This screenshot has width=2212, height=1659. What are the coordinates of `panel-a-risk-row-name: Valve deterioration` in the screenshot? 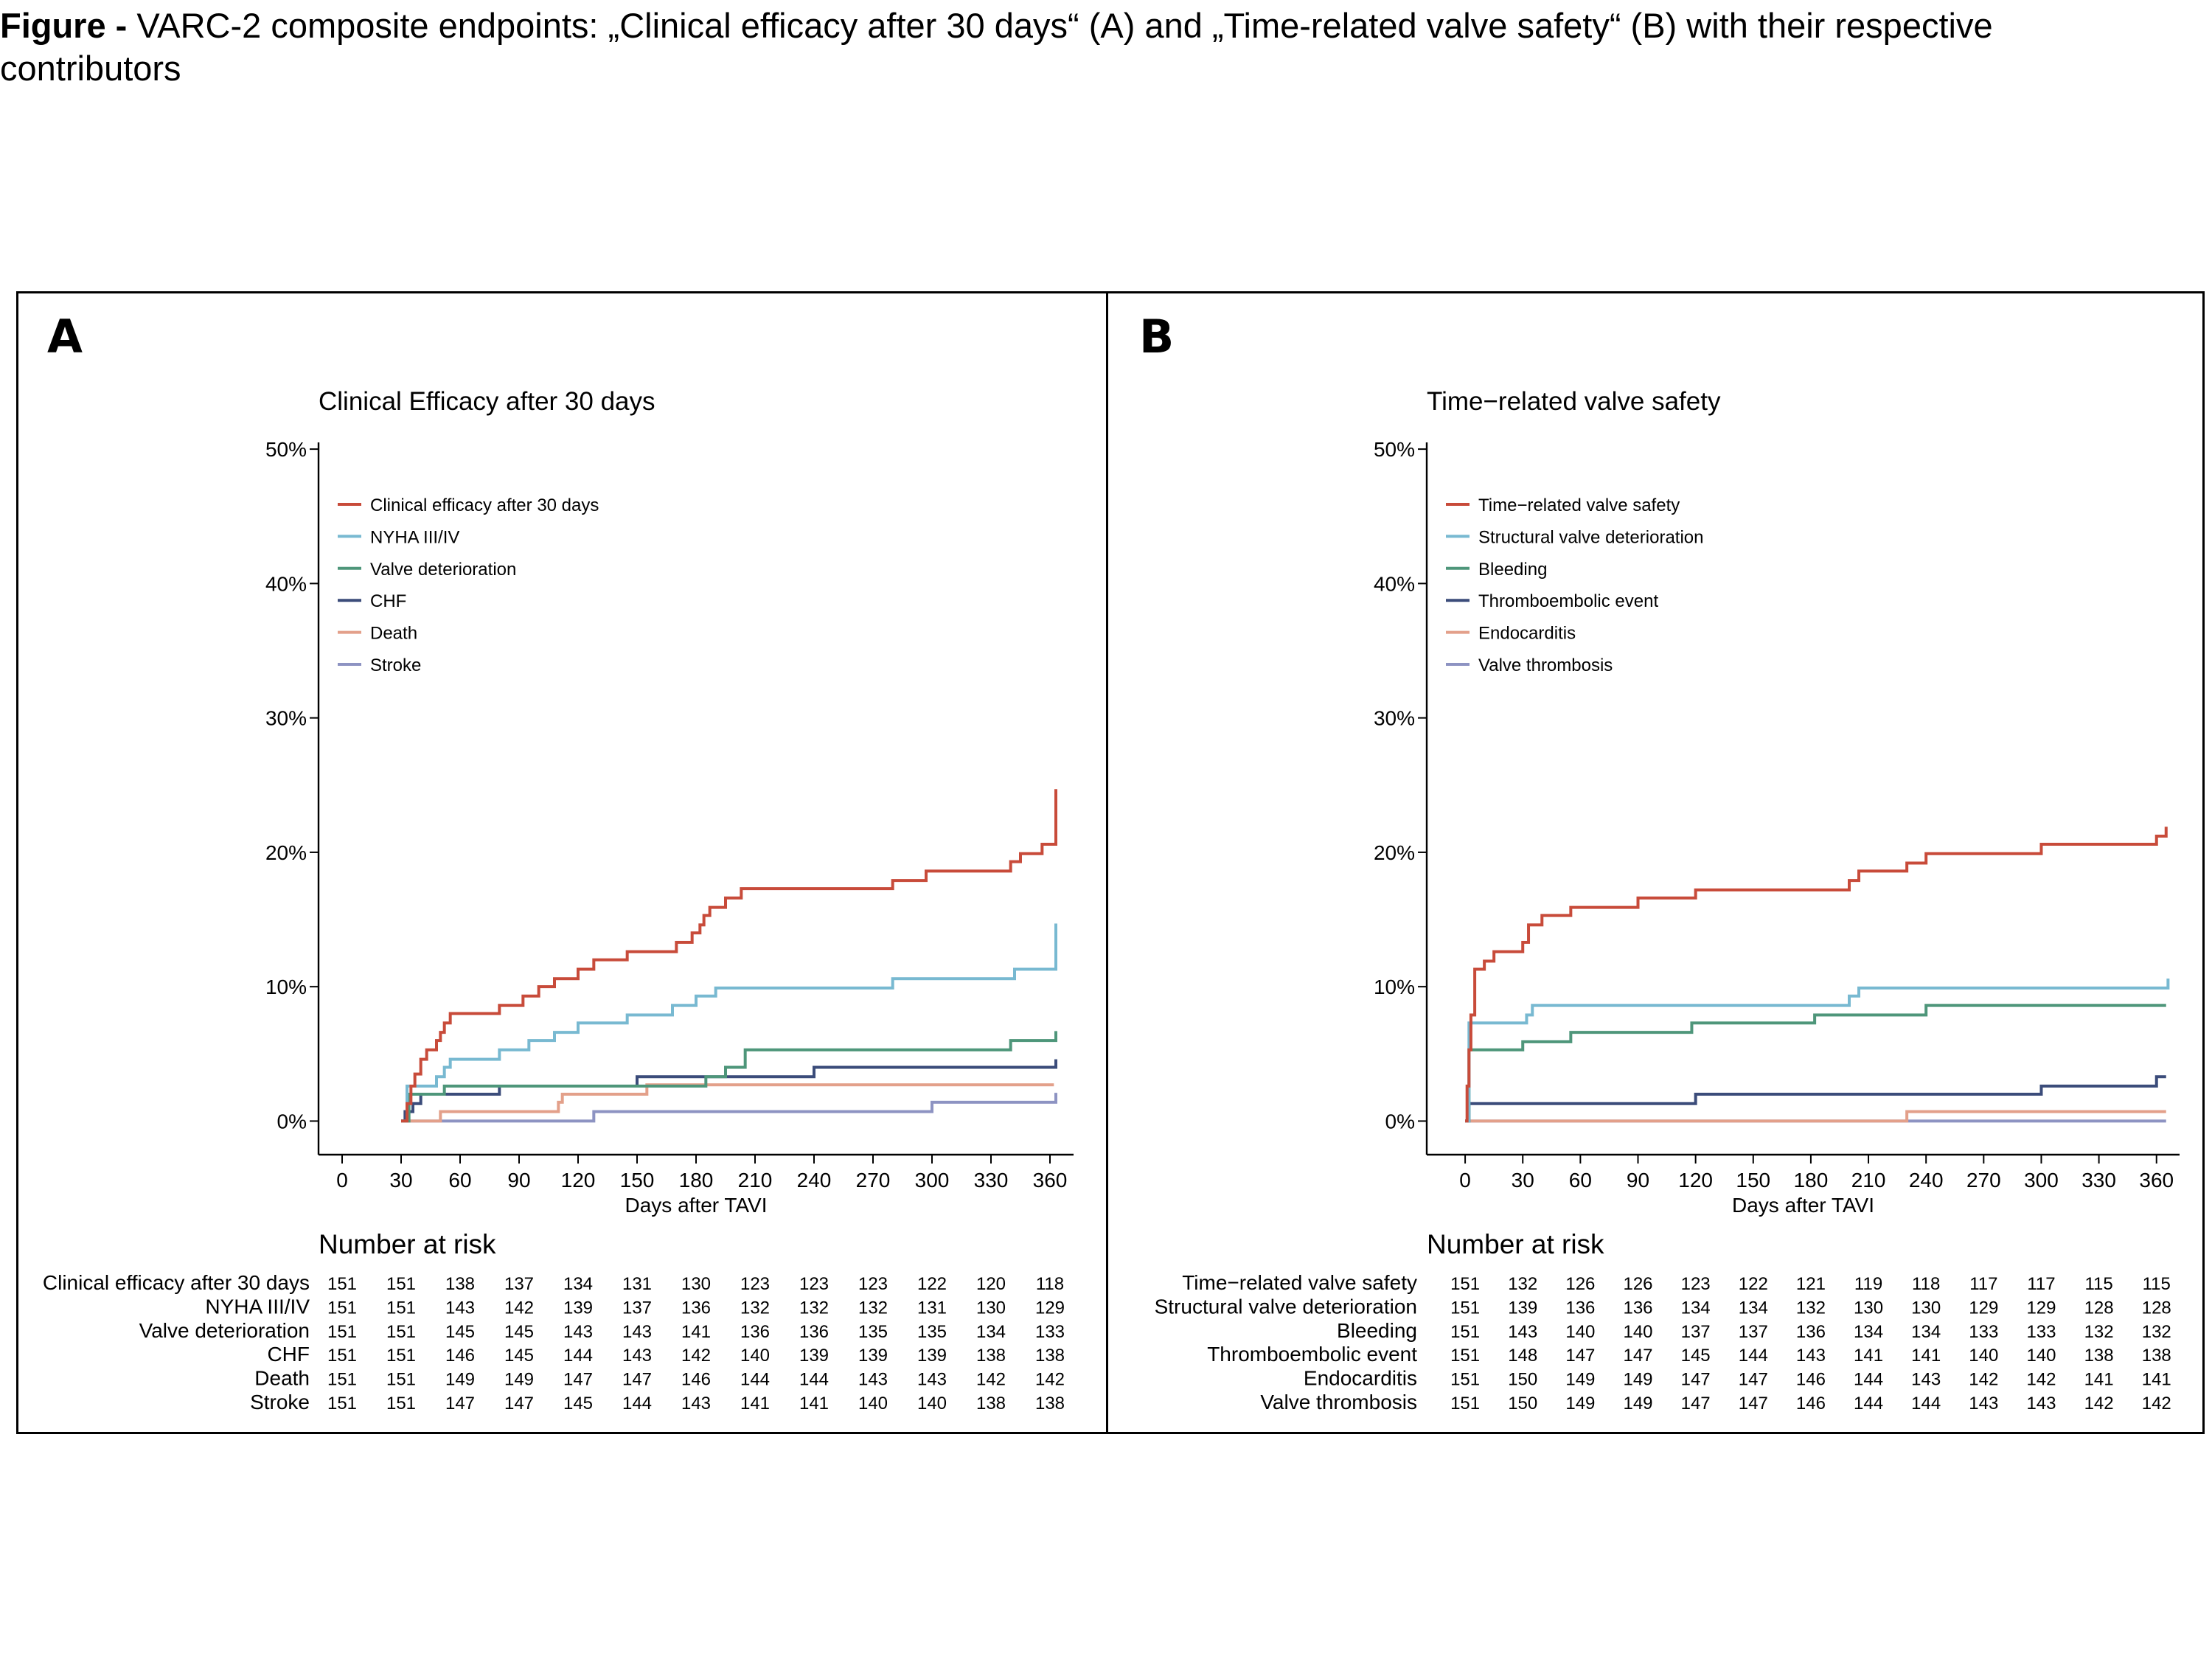 It's located at (224, 1330).